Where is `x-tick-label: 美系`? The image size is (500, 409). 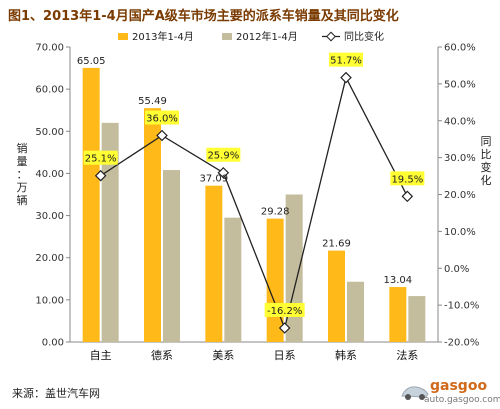 x-tick-label: 美系 is located at coordinates (223, 355).